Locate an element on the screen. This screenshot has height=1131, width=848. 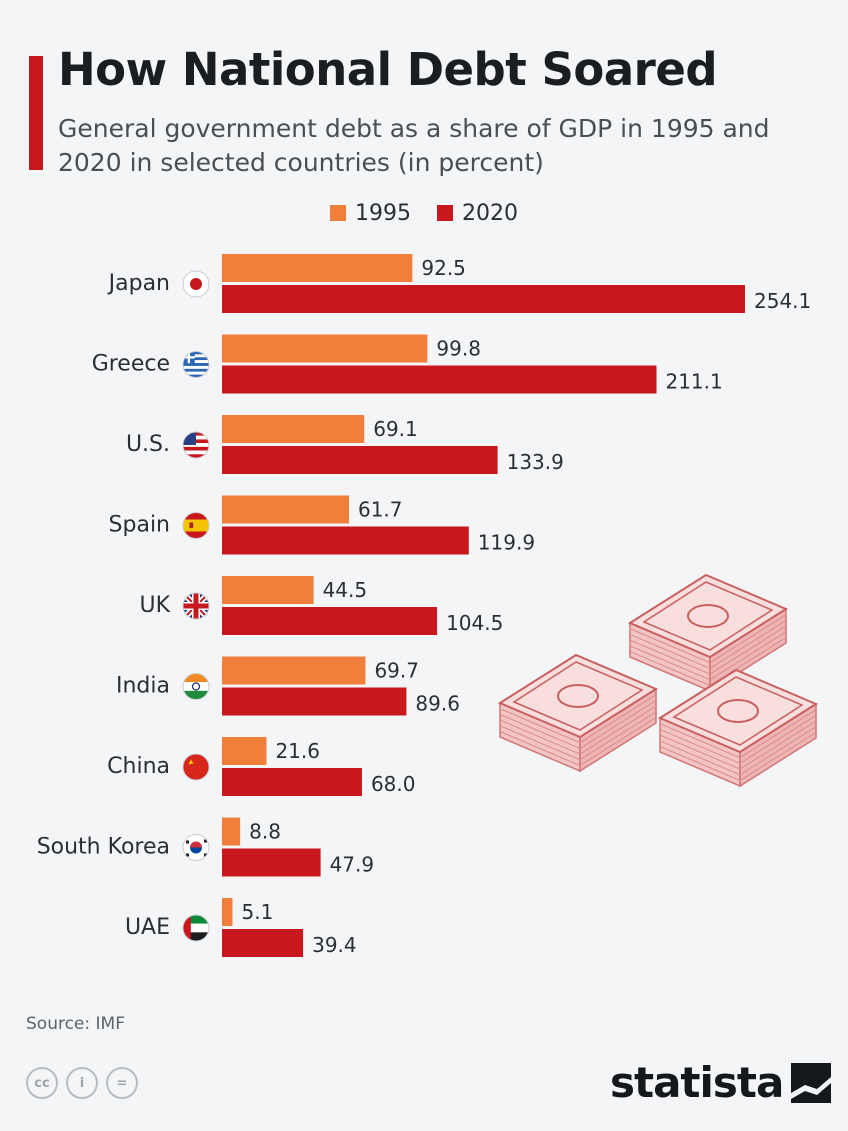
value-label-2020: 104.5 is located at coordinates (474, 623).